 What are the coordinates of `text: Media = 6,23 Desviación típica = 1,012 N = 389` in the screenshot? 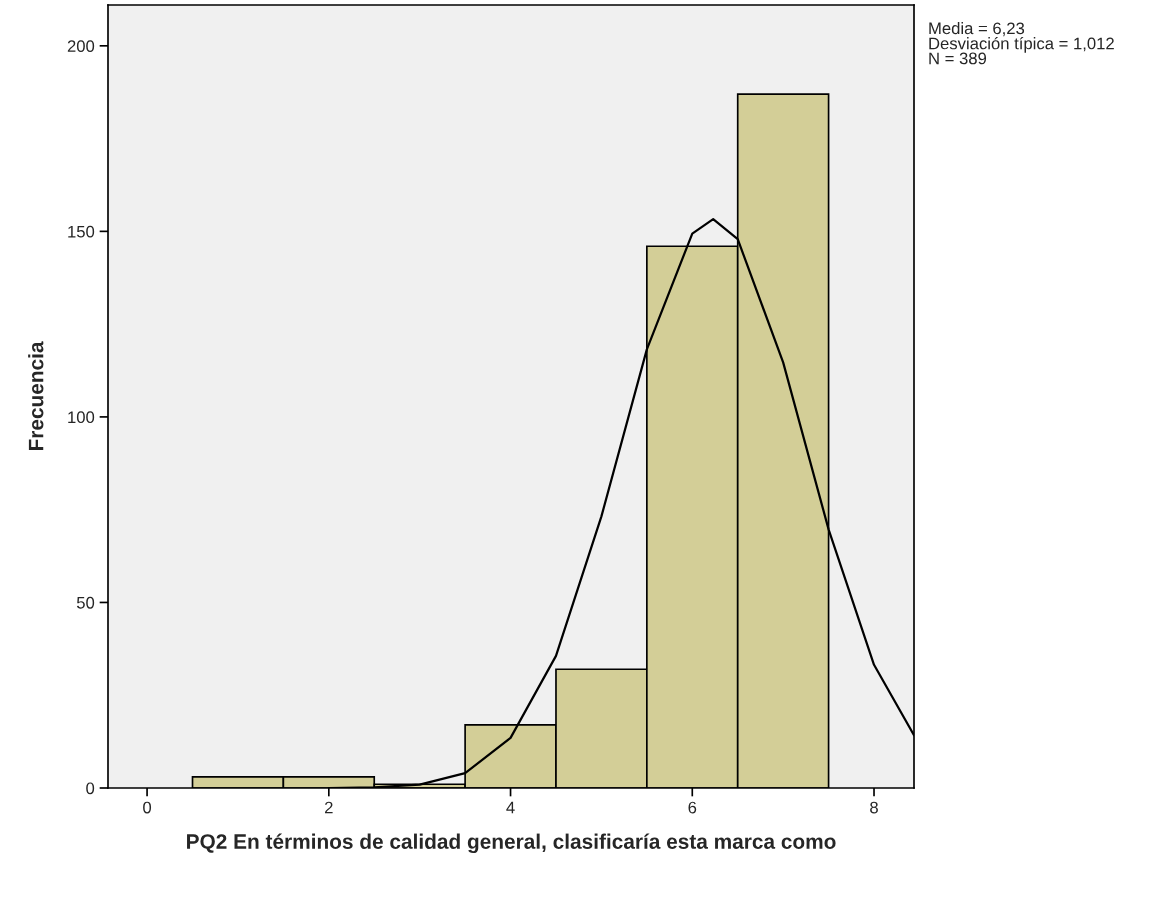 It's located at (1021, 43).